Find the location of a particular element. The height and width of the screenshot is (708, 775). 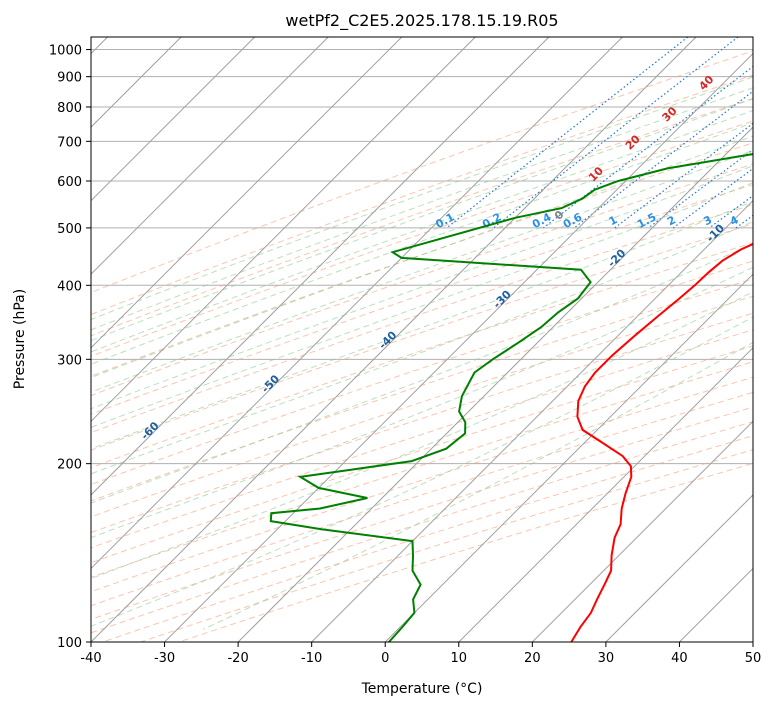

x-tick-label: 50 is located at coordinates (753, 658).